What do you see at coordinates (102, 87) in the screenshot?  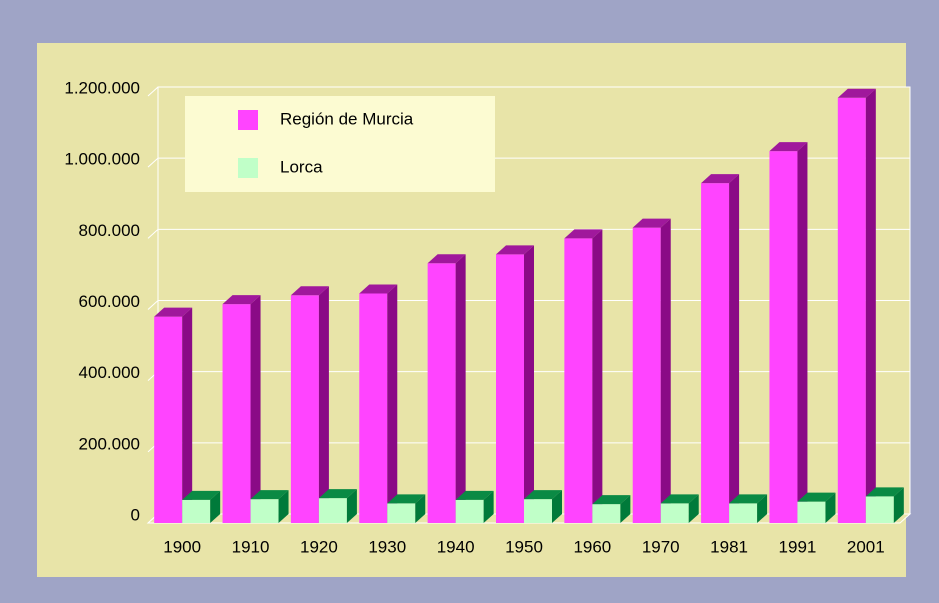 I see `y-tick-label: 1.200.000` at bounding box center [102, 87].